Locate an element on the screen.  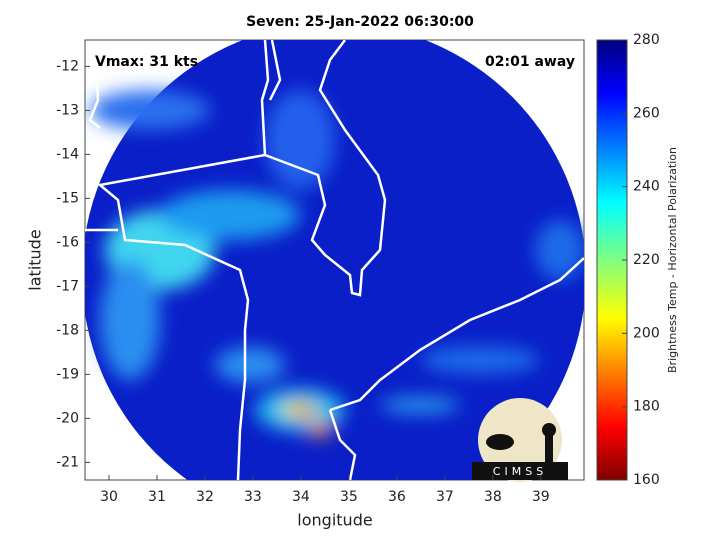
logo: CIMSS is located at coordinates (520, 440).